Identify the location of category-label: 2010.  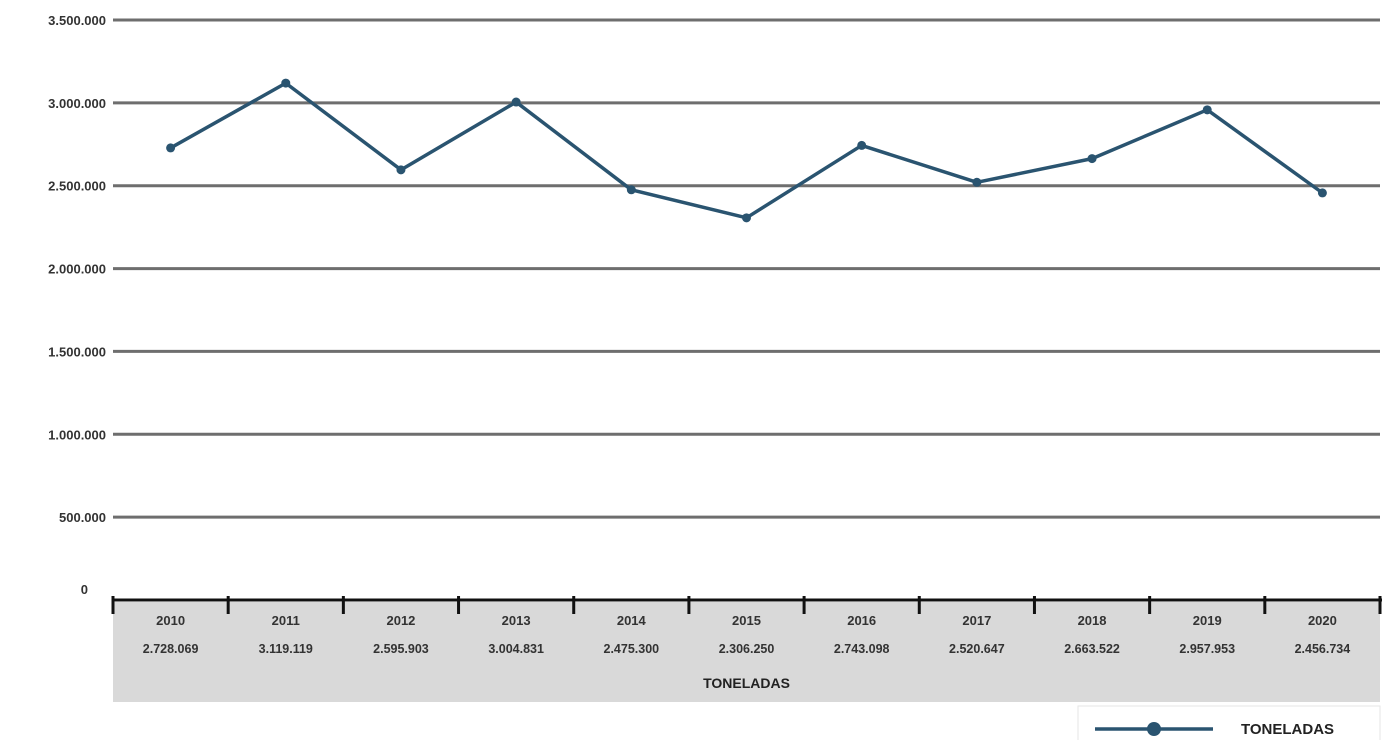
(170, 620).